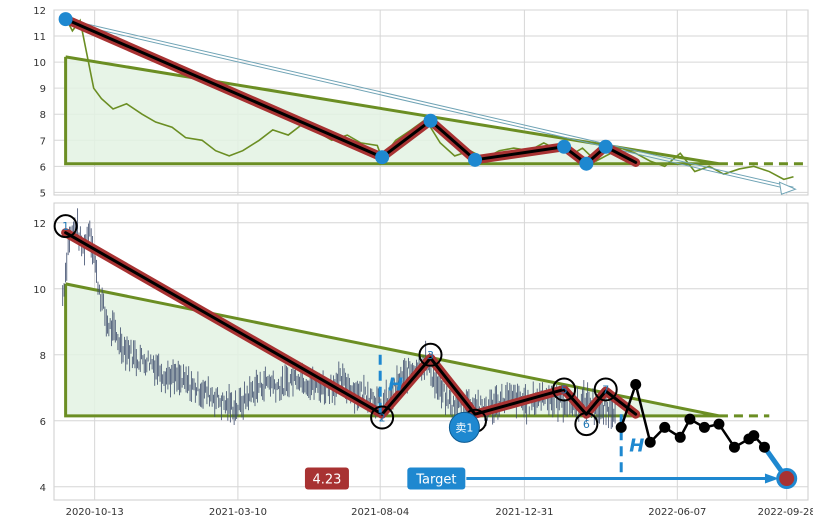 This screenshot has width=813, height=523. What do you see at coordinates (43, 89) in the screenshot?
I see `top-ytick-label: 9` at bounding box center [43, 89].